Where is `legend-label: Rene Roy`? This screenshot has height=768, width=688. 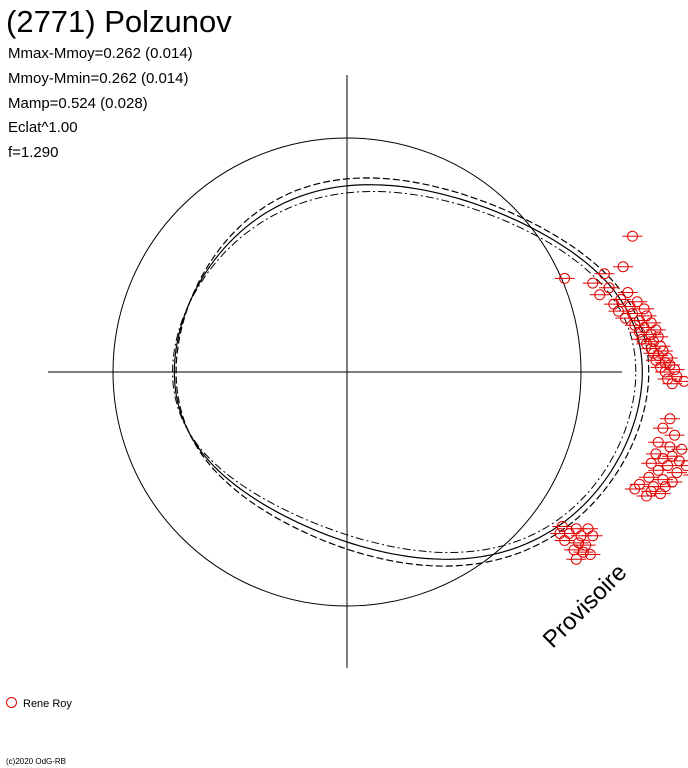 legend-label: Rene Roy is located at coordinates (47, 704).